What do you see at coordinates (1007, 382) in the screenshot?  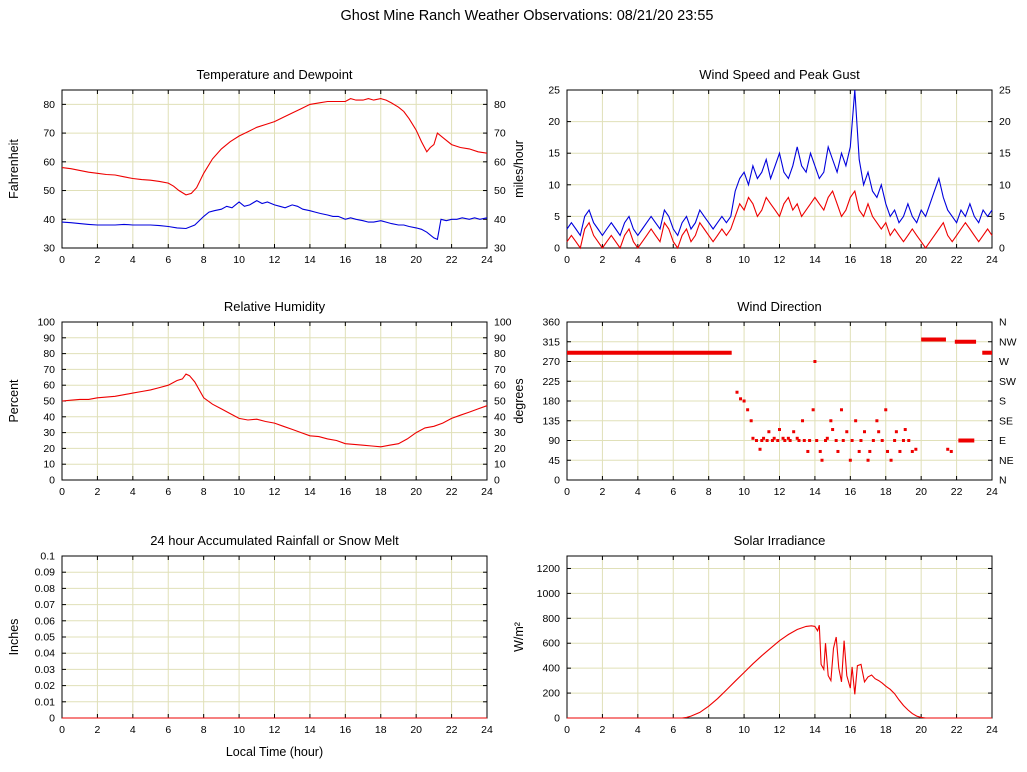 I see `compass-label: SW` at bounding box center [1007, 382].